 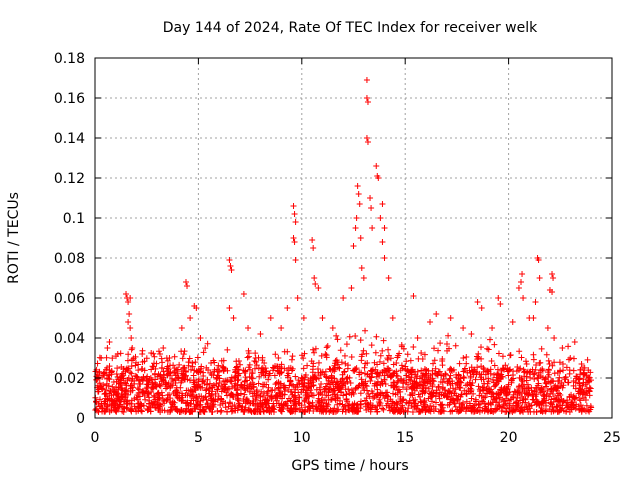 What do you see at coordinates (95, 438) in the screenshot?
I see `x-tick-label: 0` at bounding box center [95, 438].